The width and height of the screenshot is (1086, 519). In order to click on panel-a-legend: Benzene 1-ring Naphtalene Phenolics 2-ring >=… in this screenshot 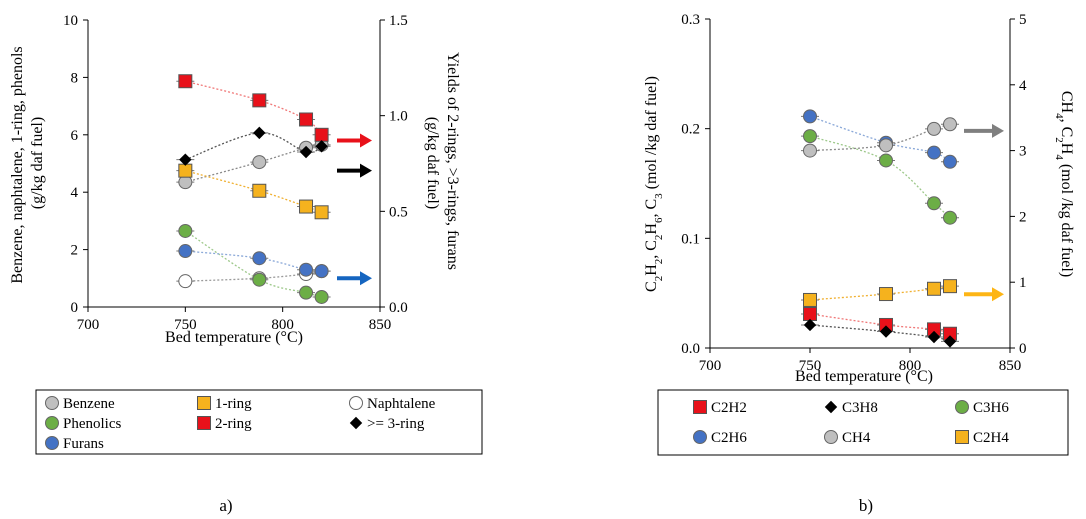, I will do `click(240, 424)`.